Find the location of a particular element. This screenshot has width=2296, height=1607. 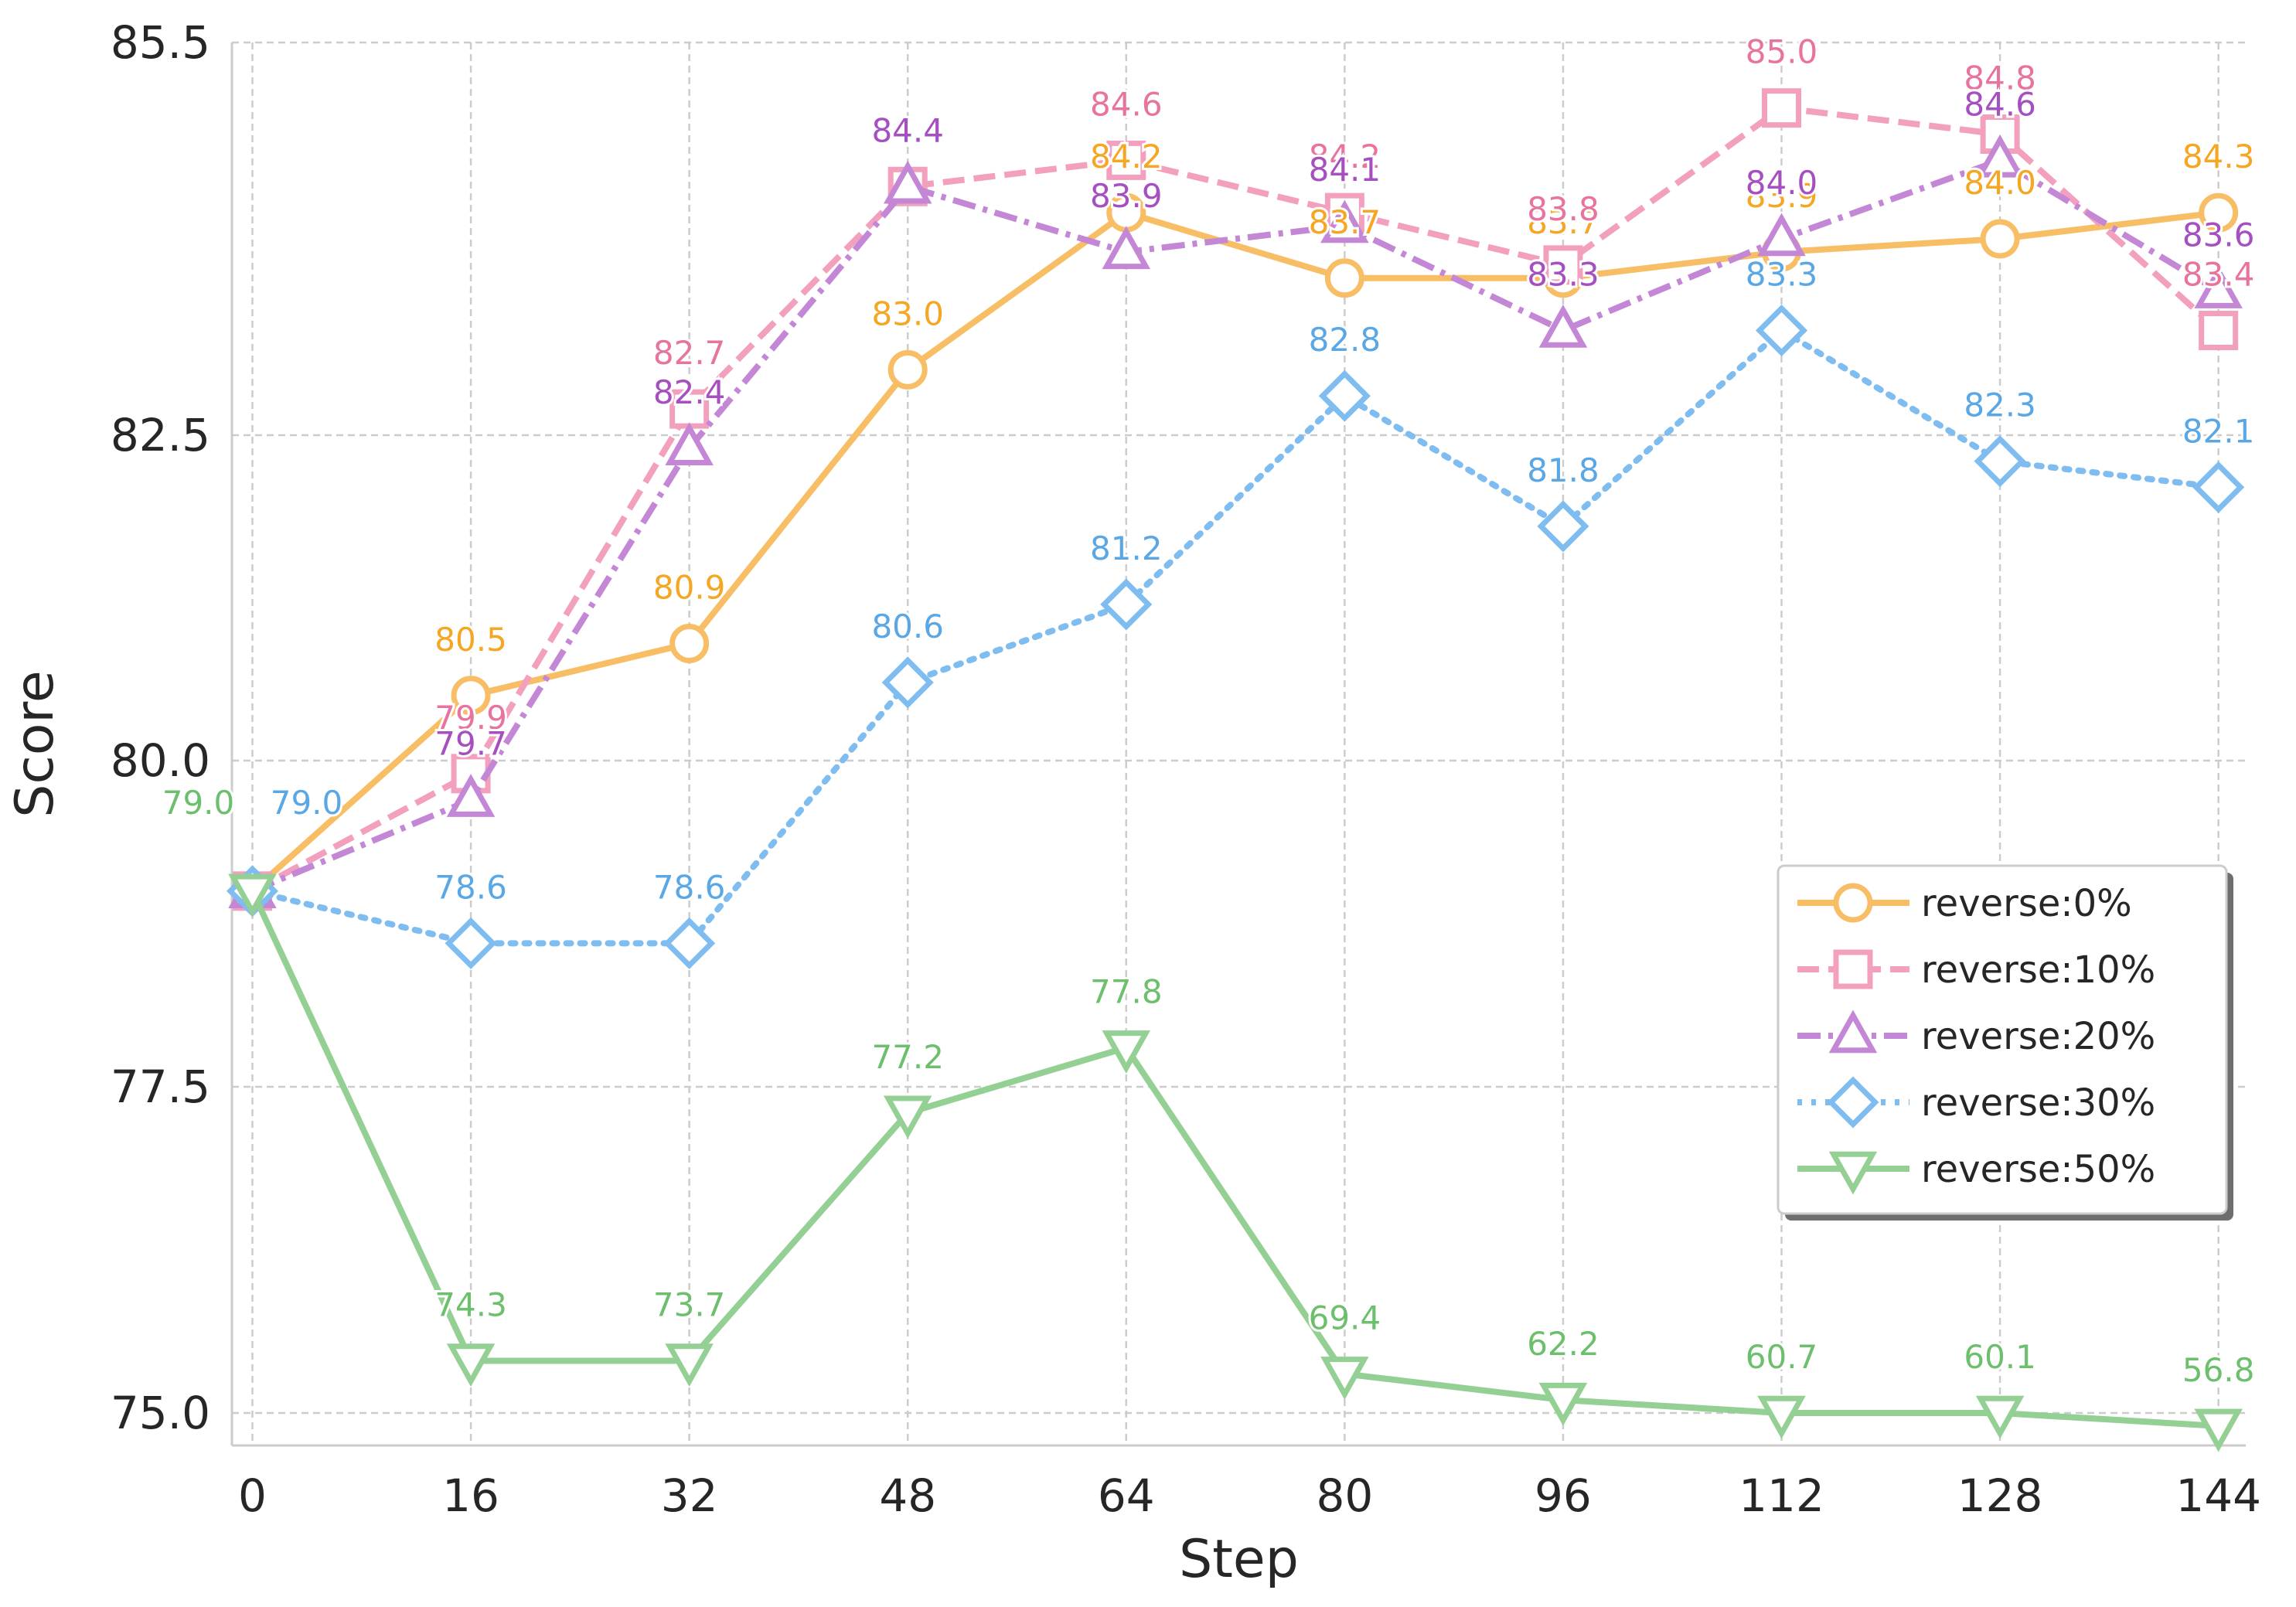

data-label: 83.7 is located at coordinates (1563, 222).